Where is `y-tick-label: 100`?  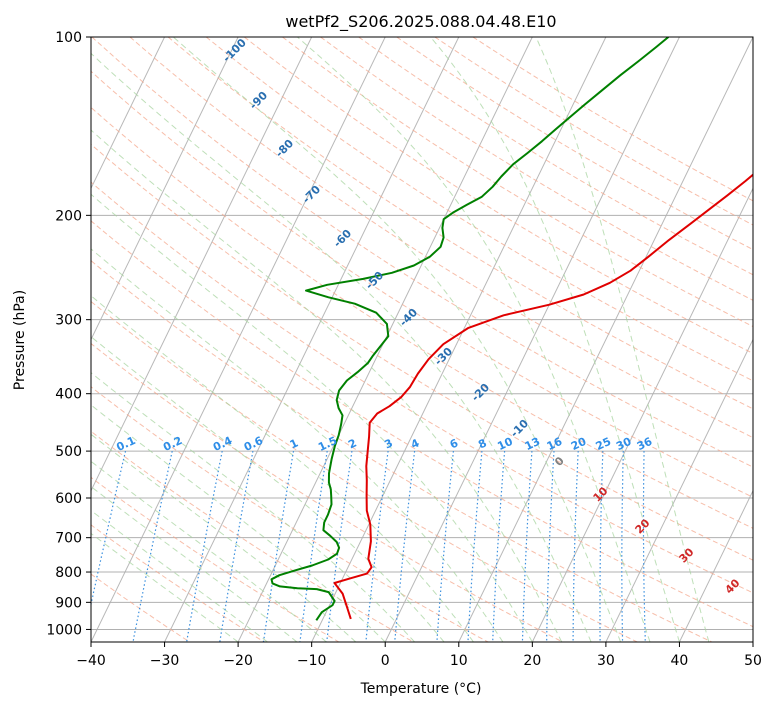
y-tick-label: 100 is located at coordinates (68, 38).